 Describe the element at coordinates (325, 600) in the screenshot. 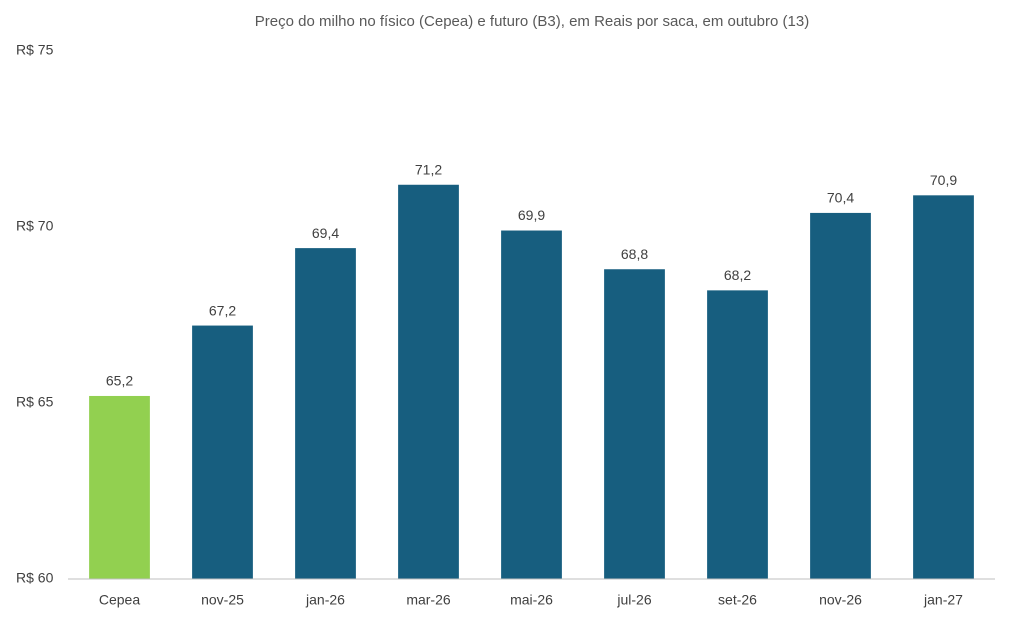

I see `x-tick-label: jan-26` at that location.